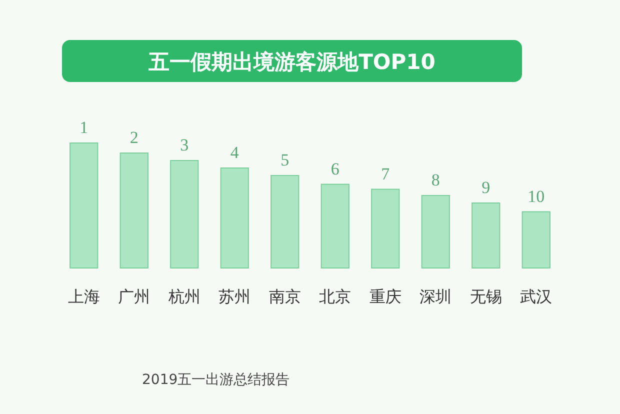 The width and height of the screenshot is (620, 414). Describe the element at coordinates (385, 296) in the screenshot. I see `x-tick-label: 重庆` at that location.